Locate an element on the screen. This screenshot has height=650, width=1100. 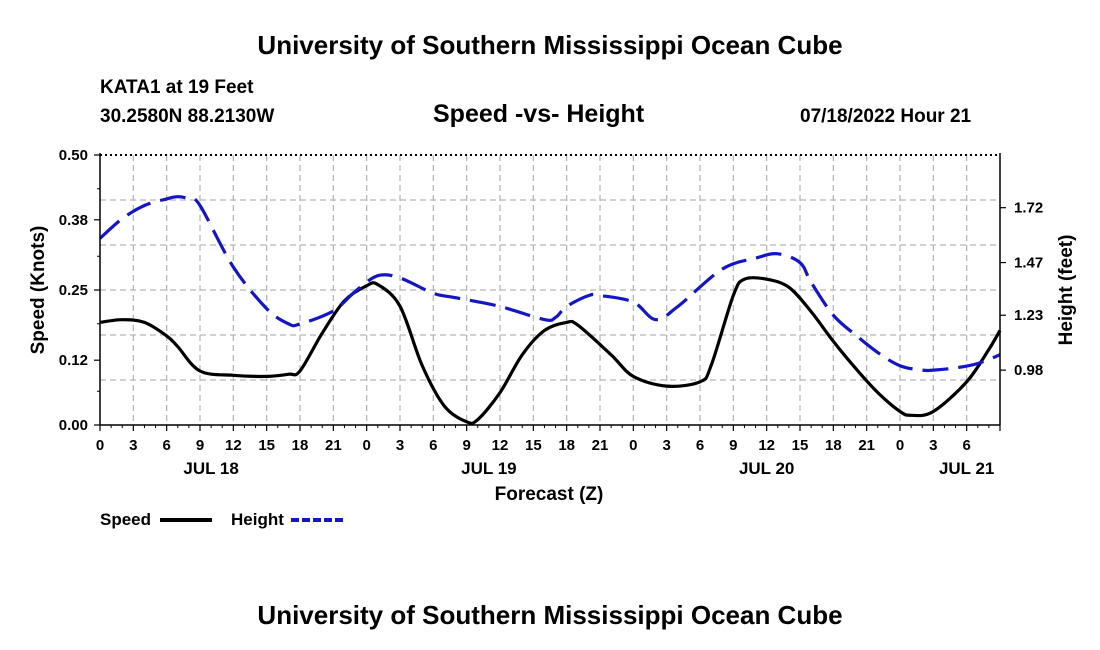
x-date-label: JUL 18 is located at coordinates (210, 468).